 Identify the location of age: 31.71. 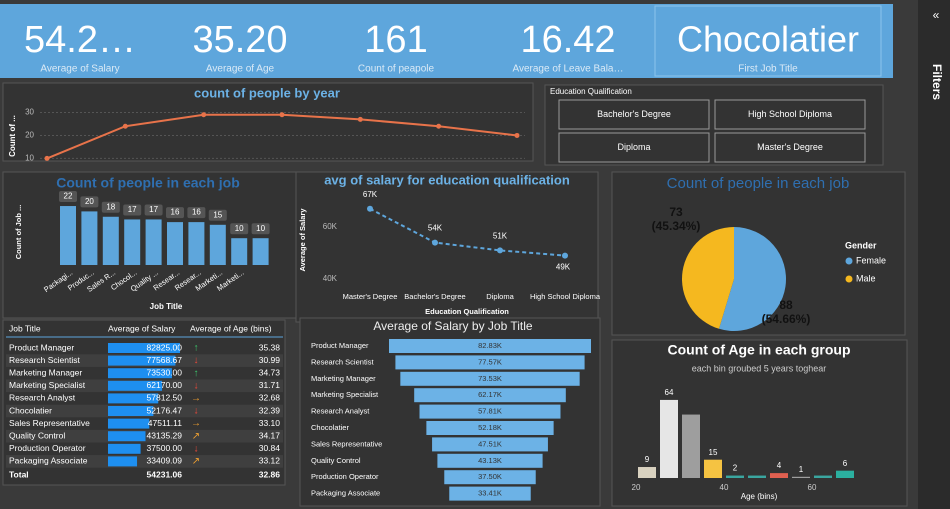
(270, 385).